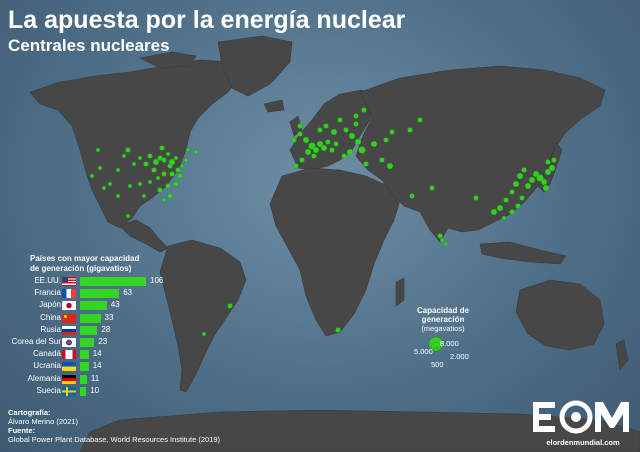 This screenshot has height=452, width=640. I want to click on bar-row-japan: Japón 43, so click(89, 305).